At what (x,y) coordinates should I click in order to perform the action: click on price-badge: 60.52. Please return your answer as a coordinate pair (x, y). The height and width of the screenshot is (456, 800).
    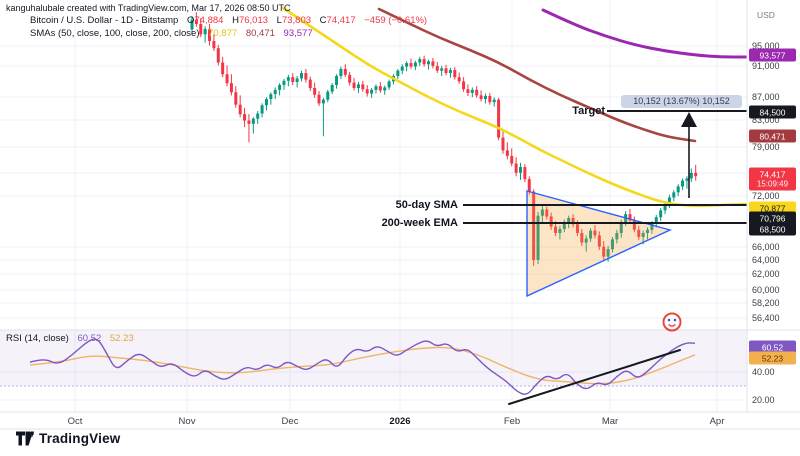
    Looking at the image, I should click on (772, 347).